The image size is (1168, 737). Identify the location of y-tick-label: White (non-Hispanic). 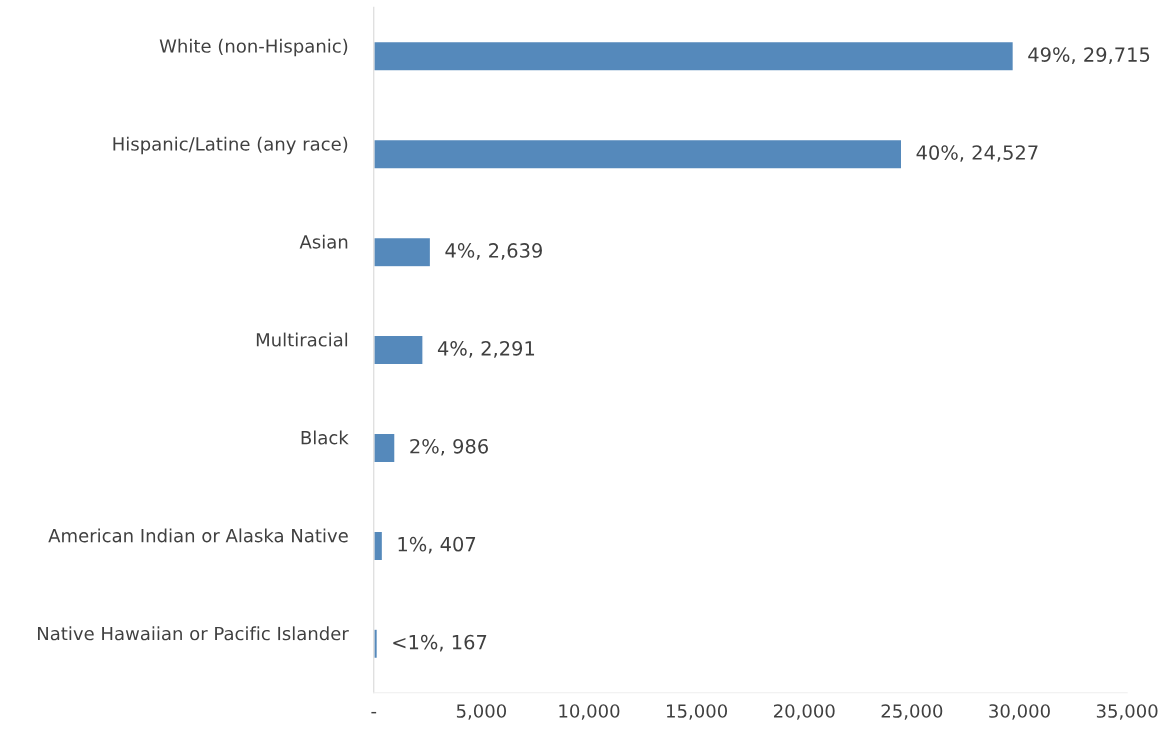
(253, 47).